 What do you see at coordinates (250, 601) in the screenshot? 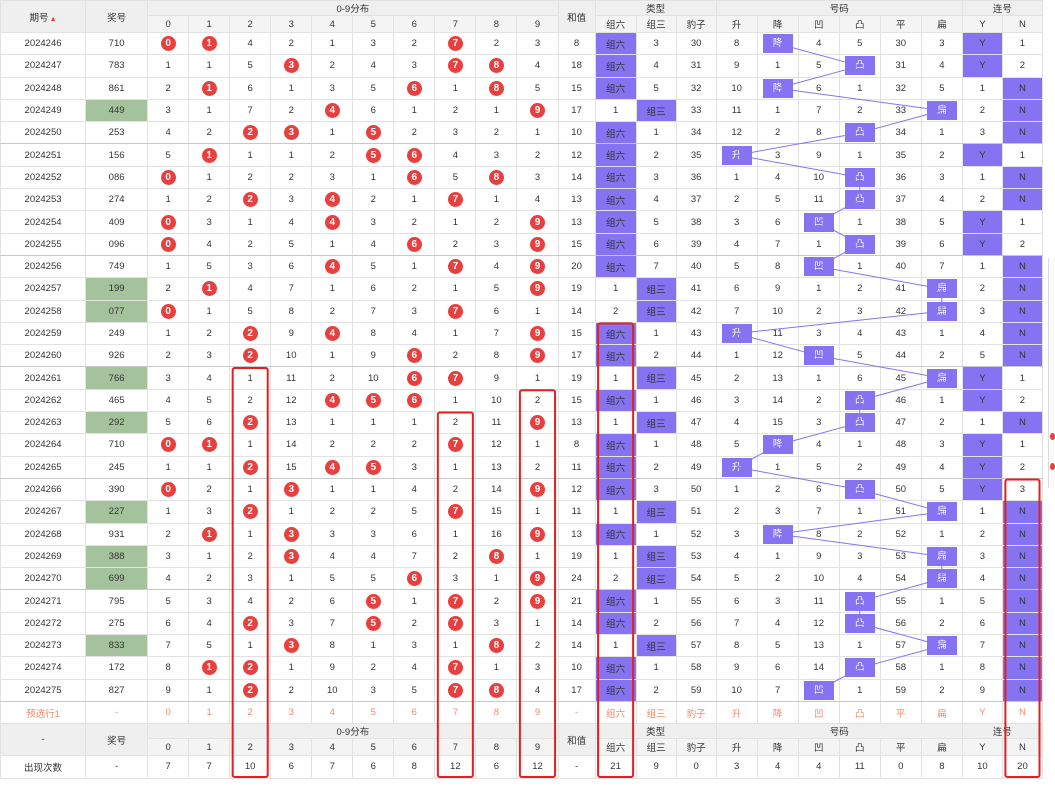
I see `digit-miss-cell: 4` at bounding box center [250, 601].